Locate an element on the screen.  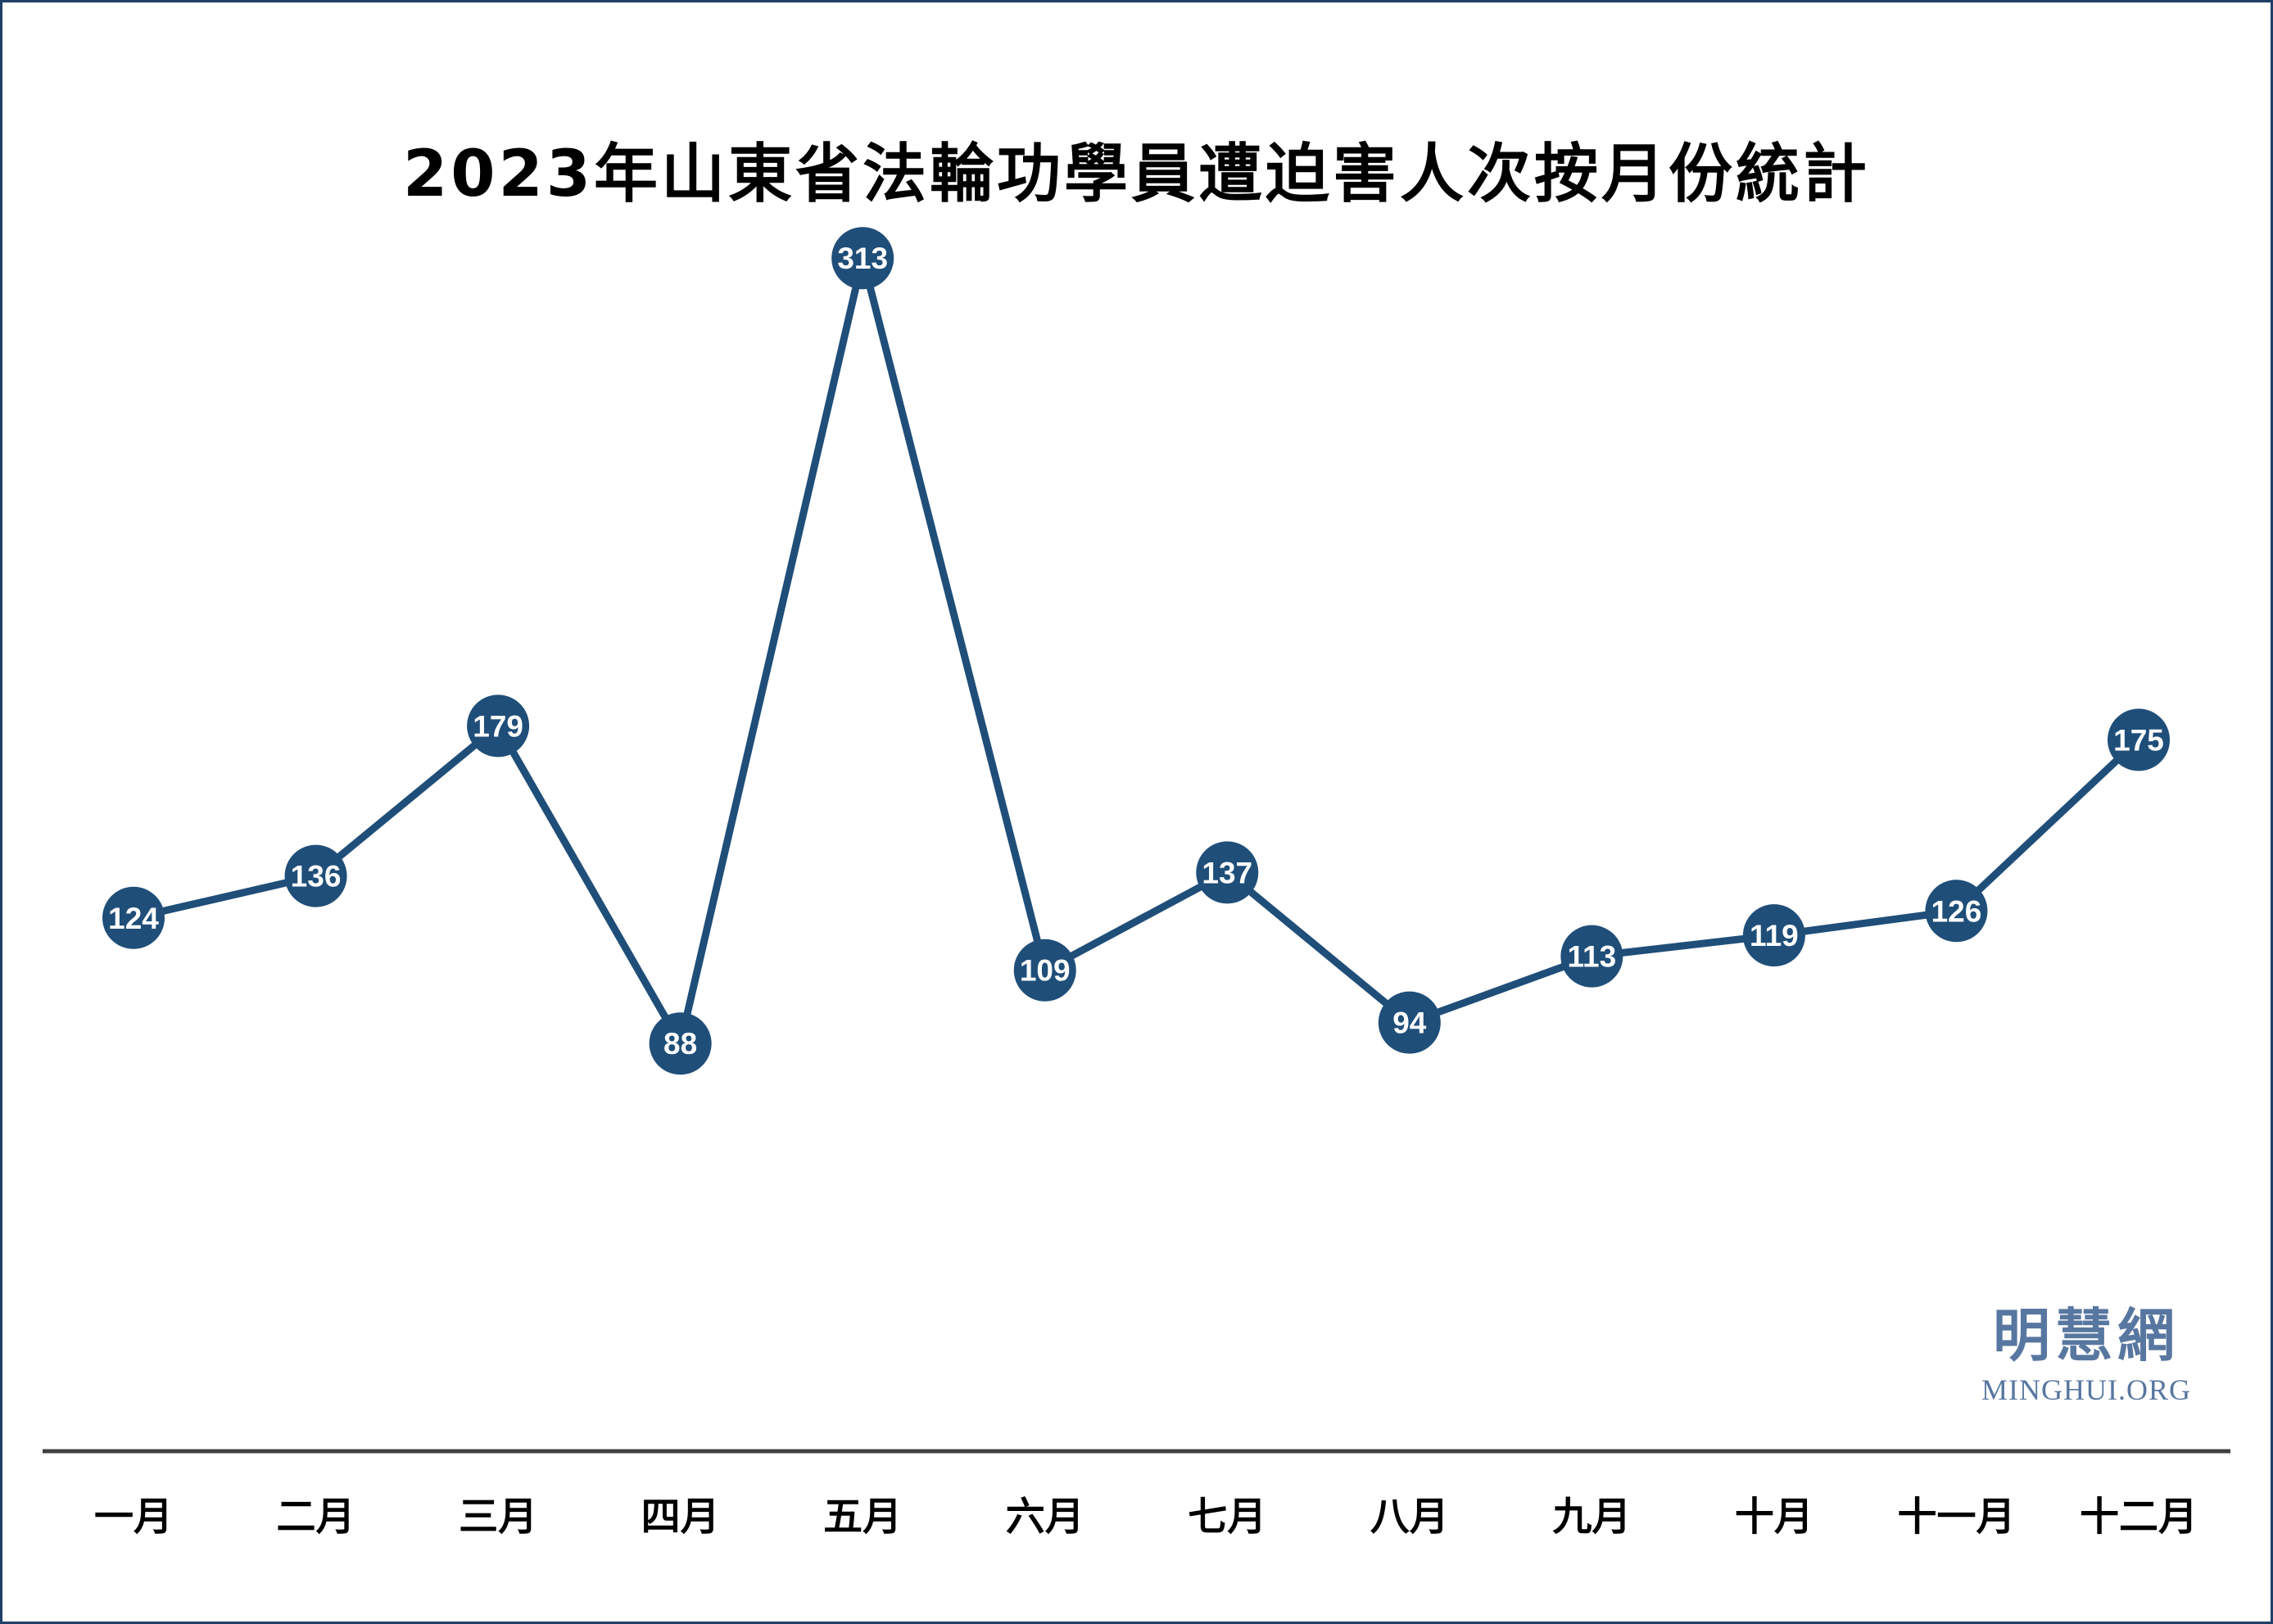
data-label: 109 is located at coordinates (1045, 971).